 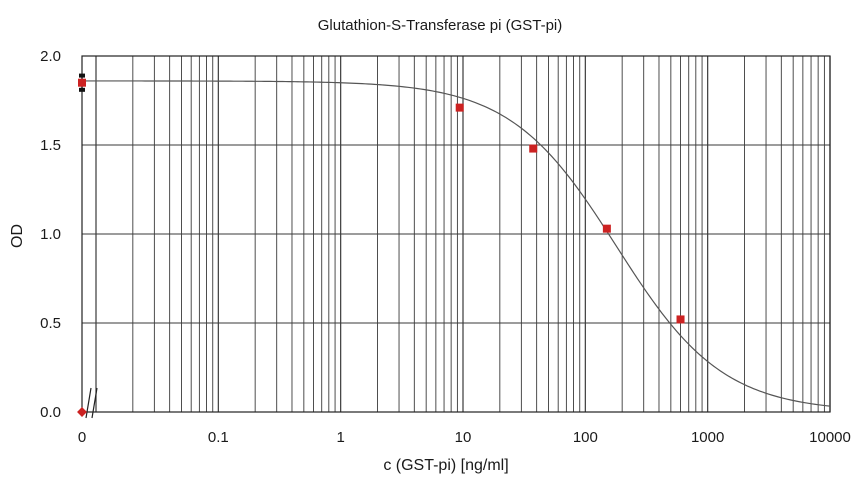 What do you see at coordinates (340, 437) in the screenshot?
I see `x-tick-label: 1` at bounding box center [340, 437].